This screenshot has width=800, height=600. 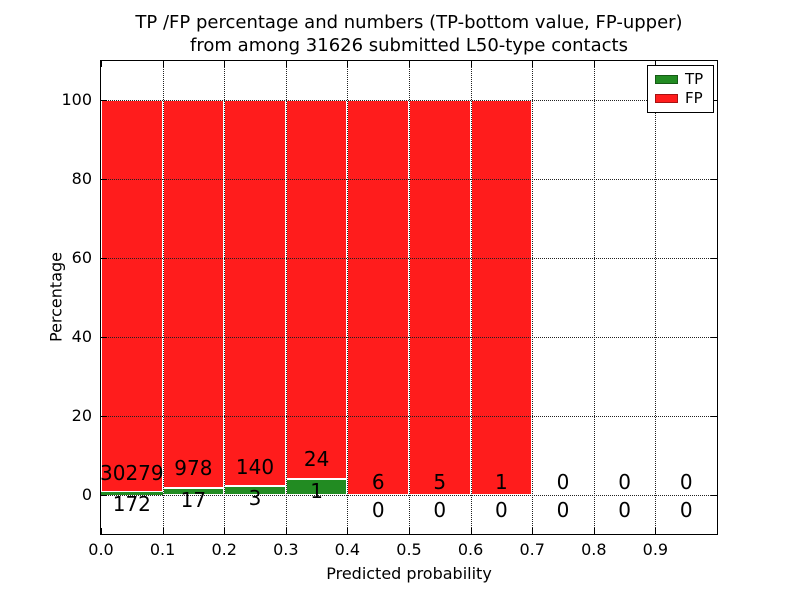 What do you see at coordinates (132, 472) in the screenshot?
I see `fp-count-label: 30279` at bounding box center [132, 472].